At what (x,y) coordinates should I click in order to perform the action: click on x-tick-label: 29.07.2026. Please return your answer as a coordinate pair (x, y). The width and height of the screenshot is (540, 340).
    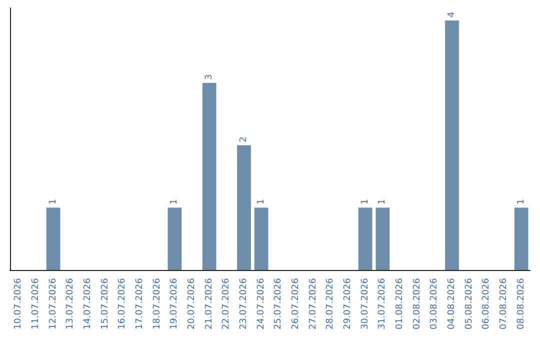
    Looking at the image, I should click on (348, 304).